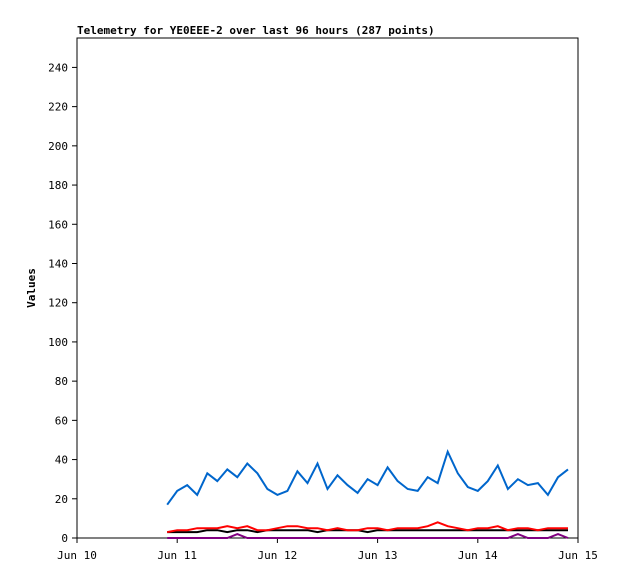 This screenshot has width=618, height=579. I want to click on y-tick-label: 20, so click(61, 499).